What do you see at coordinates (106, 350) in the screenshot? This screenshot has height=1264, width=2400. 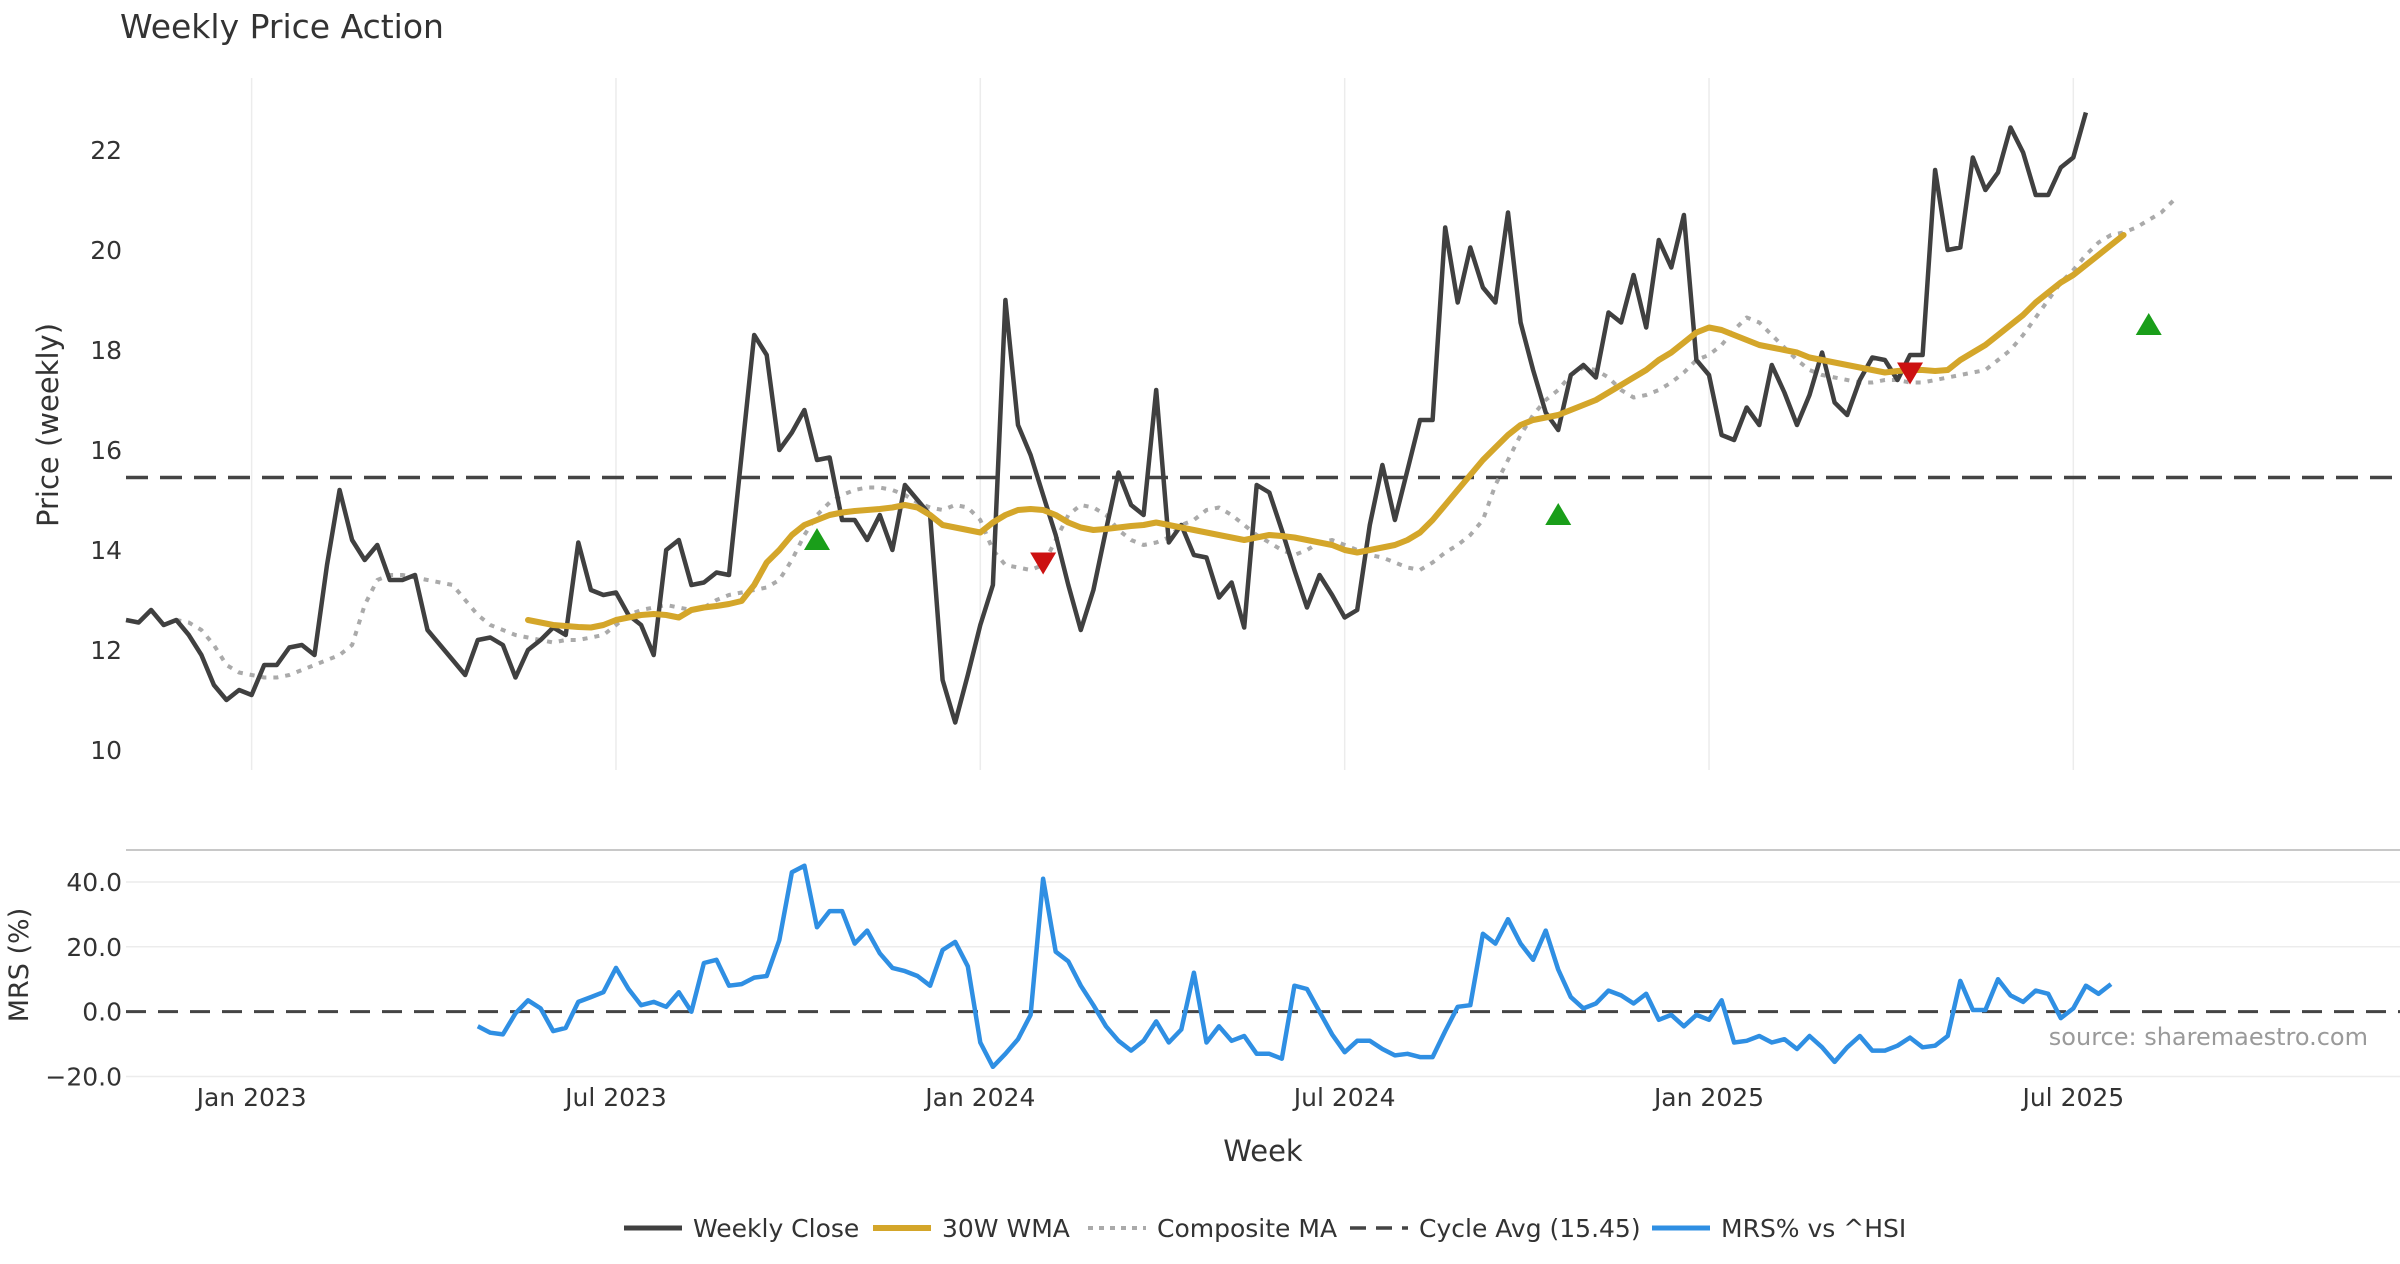 I see `price-y-tick-label: 18` at bounding box center [106, 350].